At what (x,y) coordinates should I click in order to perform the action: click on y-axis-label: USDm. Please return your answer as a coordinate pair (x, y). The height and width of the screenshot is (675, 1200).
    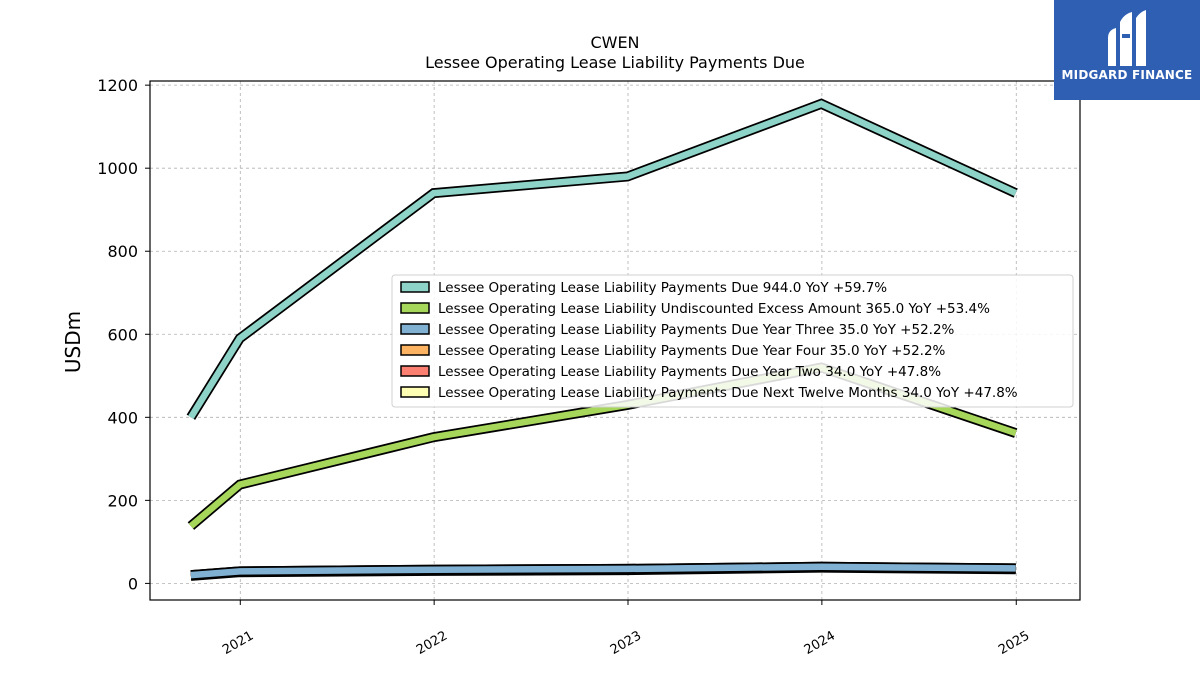
    Looking at the image, I should click on (73, 342).